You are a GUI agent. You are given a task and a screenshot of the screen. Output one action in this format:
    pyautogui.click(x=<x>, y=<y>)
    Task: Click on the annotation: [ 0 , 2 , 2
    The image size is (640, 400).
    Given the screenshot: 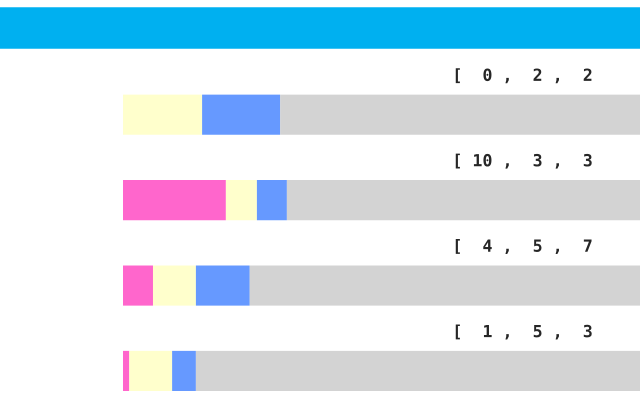 What is the action you would take?
    pyautogui.click(x=524, y=76)
    